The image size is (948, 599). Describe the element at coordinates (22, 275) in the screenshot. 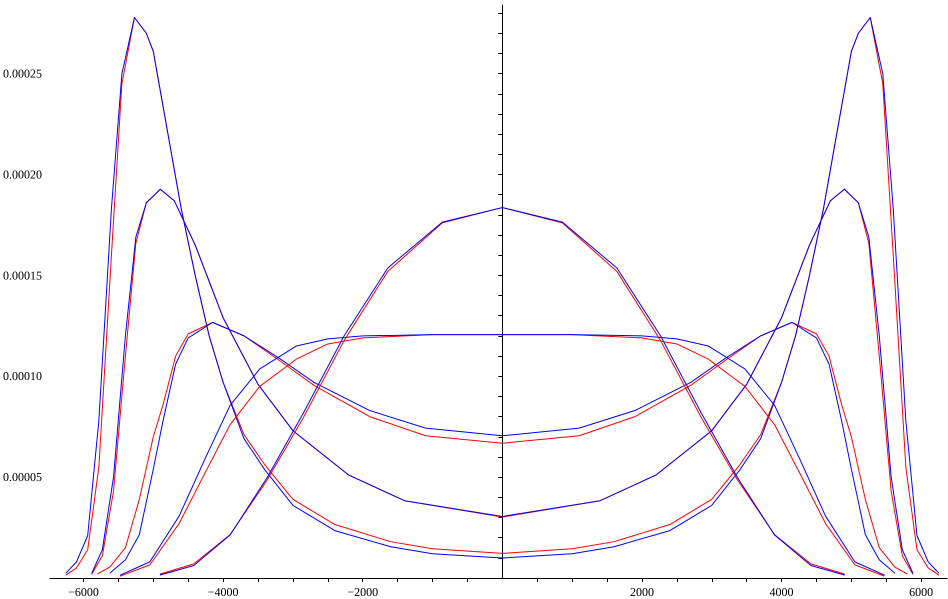

I see `y-tick-label: 0.00015` at that location.